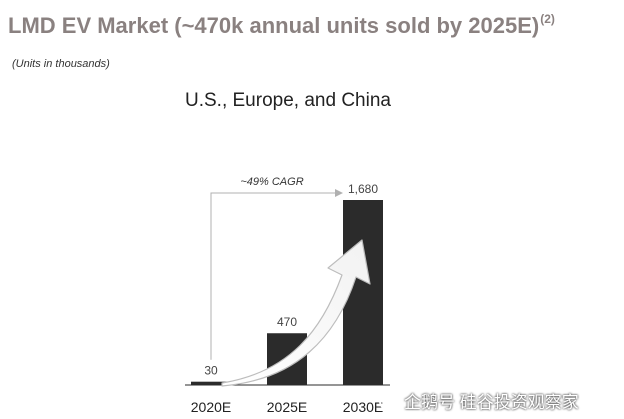  What do you see at coordinates (211, 371) in the screenshot?
I see `data-label-2020E: 30` at bounding box center [211, 371].